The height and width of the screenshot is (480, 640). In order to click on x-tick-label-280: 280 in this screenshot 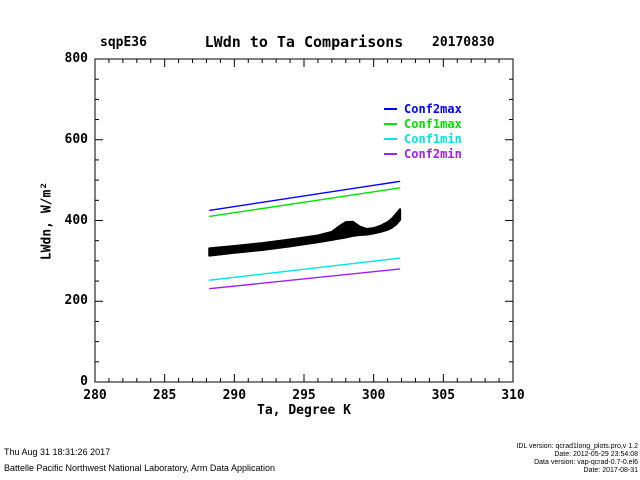, I will do `click(95, 395)`.